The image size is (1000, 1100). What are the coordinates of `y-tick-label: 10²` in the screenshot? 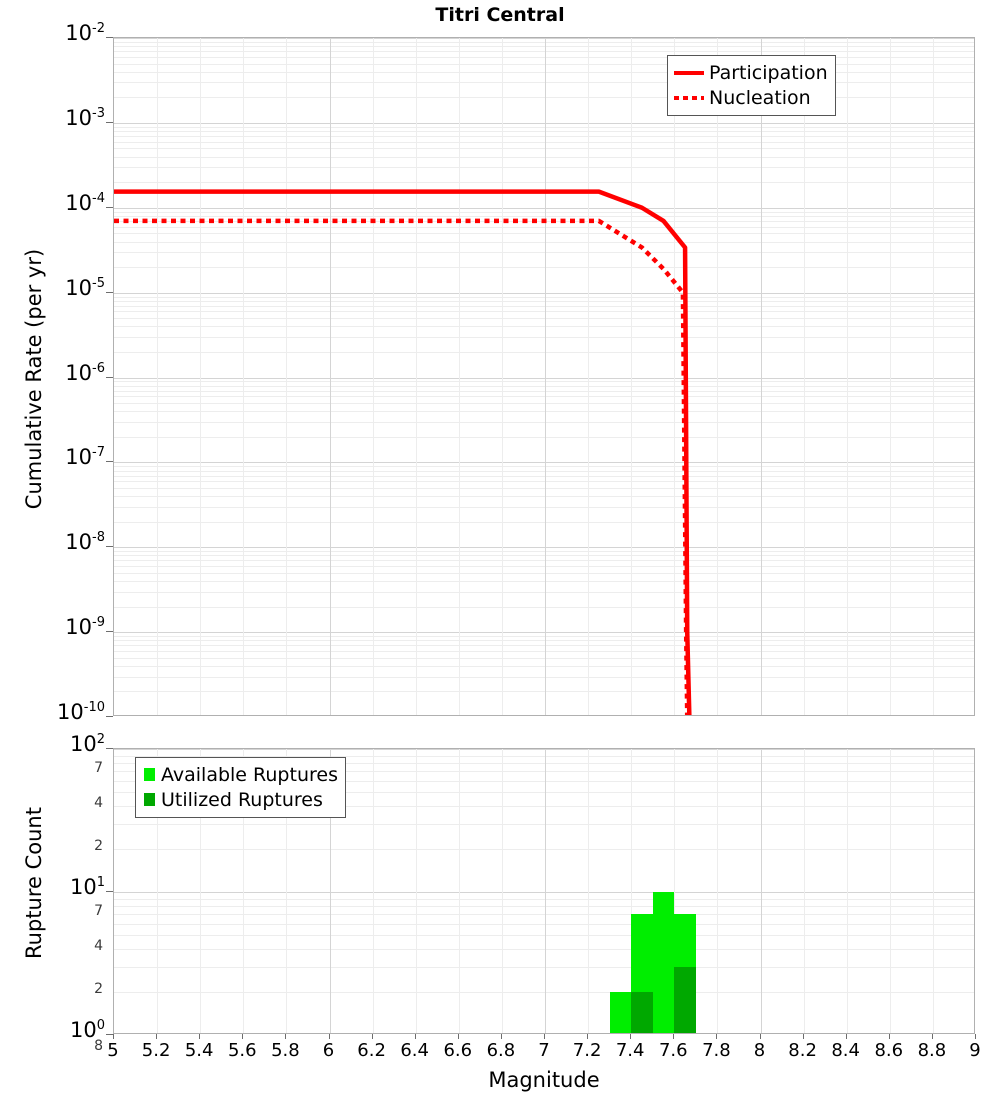 It's located at (87, 744).